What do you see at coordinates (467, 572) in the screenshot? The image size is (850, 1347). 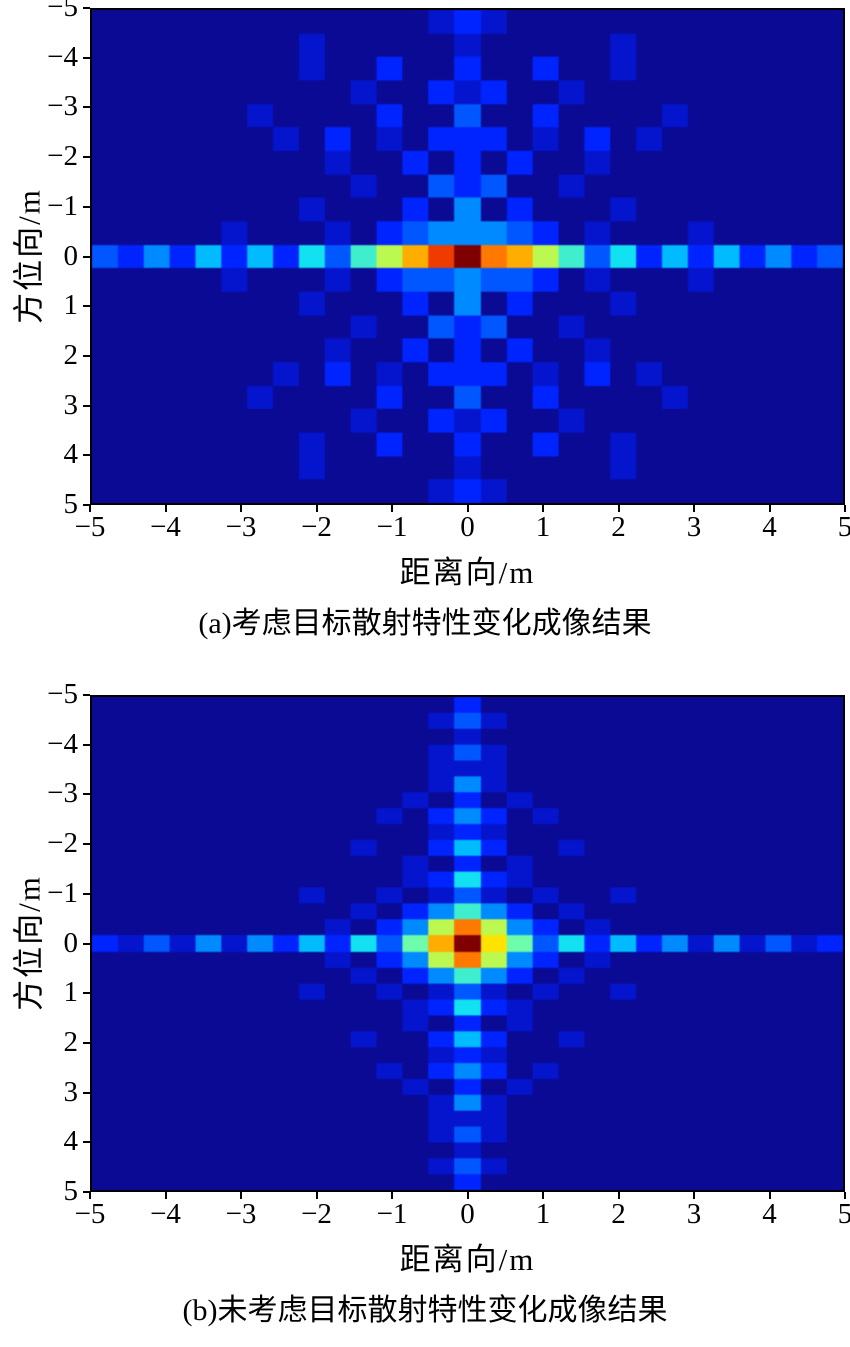 I see `x-axis-label-a: 距离向/m` at bounding box center [467, 572].